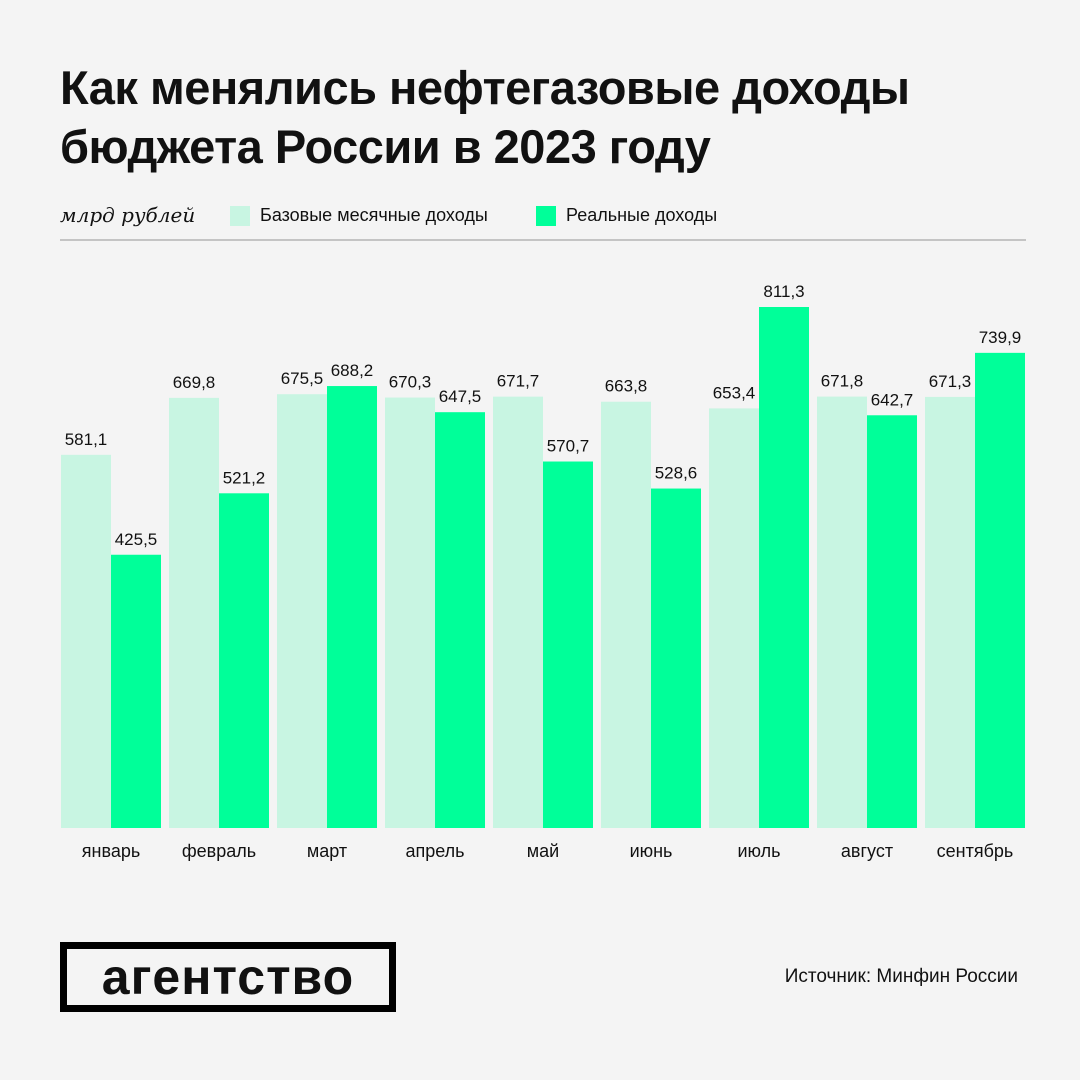  What do you see at coordinates (568, 446) in the screenshot?
I see `data-label: 570,7` at bounding box center [568, 446].